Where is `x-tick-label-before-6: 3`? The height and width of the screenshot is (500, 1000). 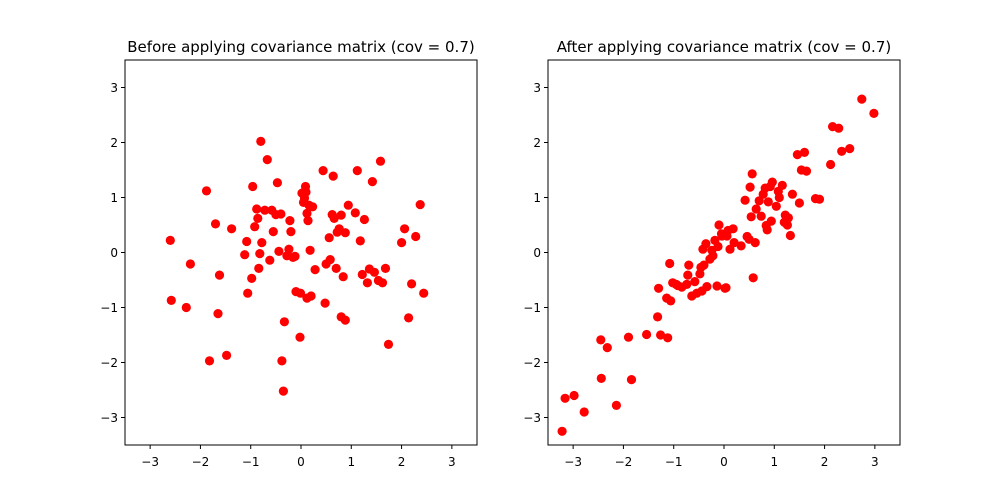
x-tick-label-before-6: 3 is located at coordinates (452, 462).